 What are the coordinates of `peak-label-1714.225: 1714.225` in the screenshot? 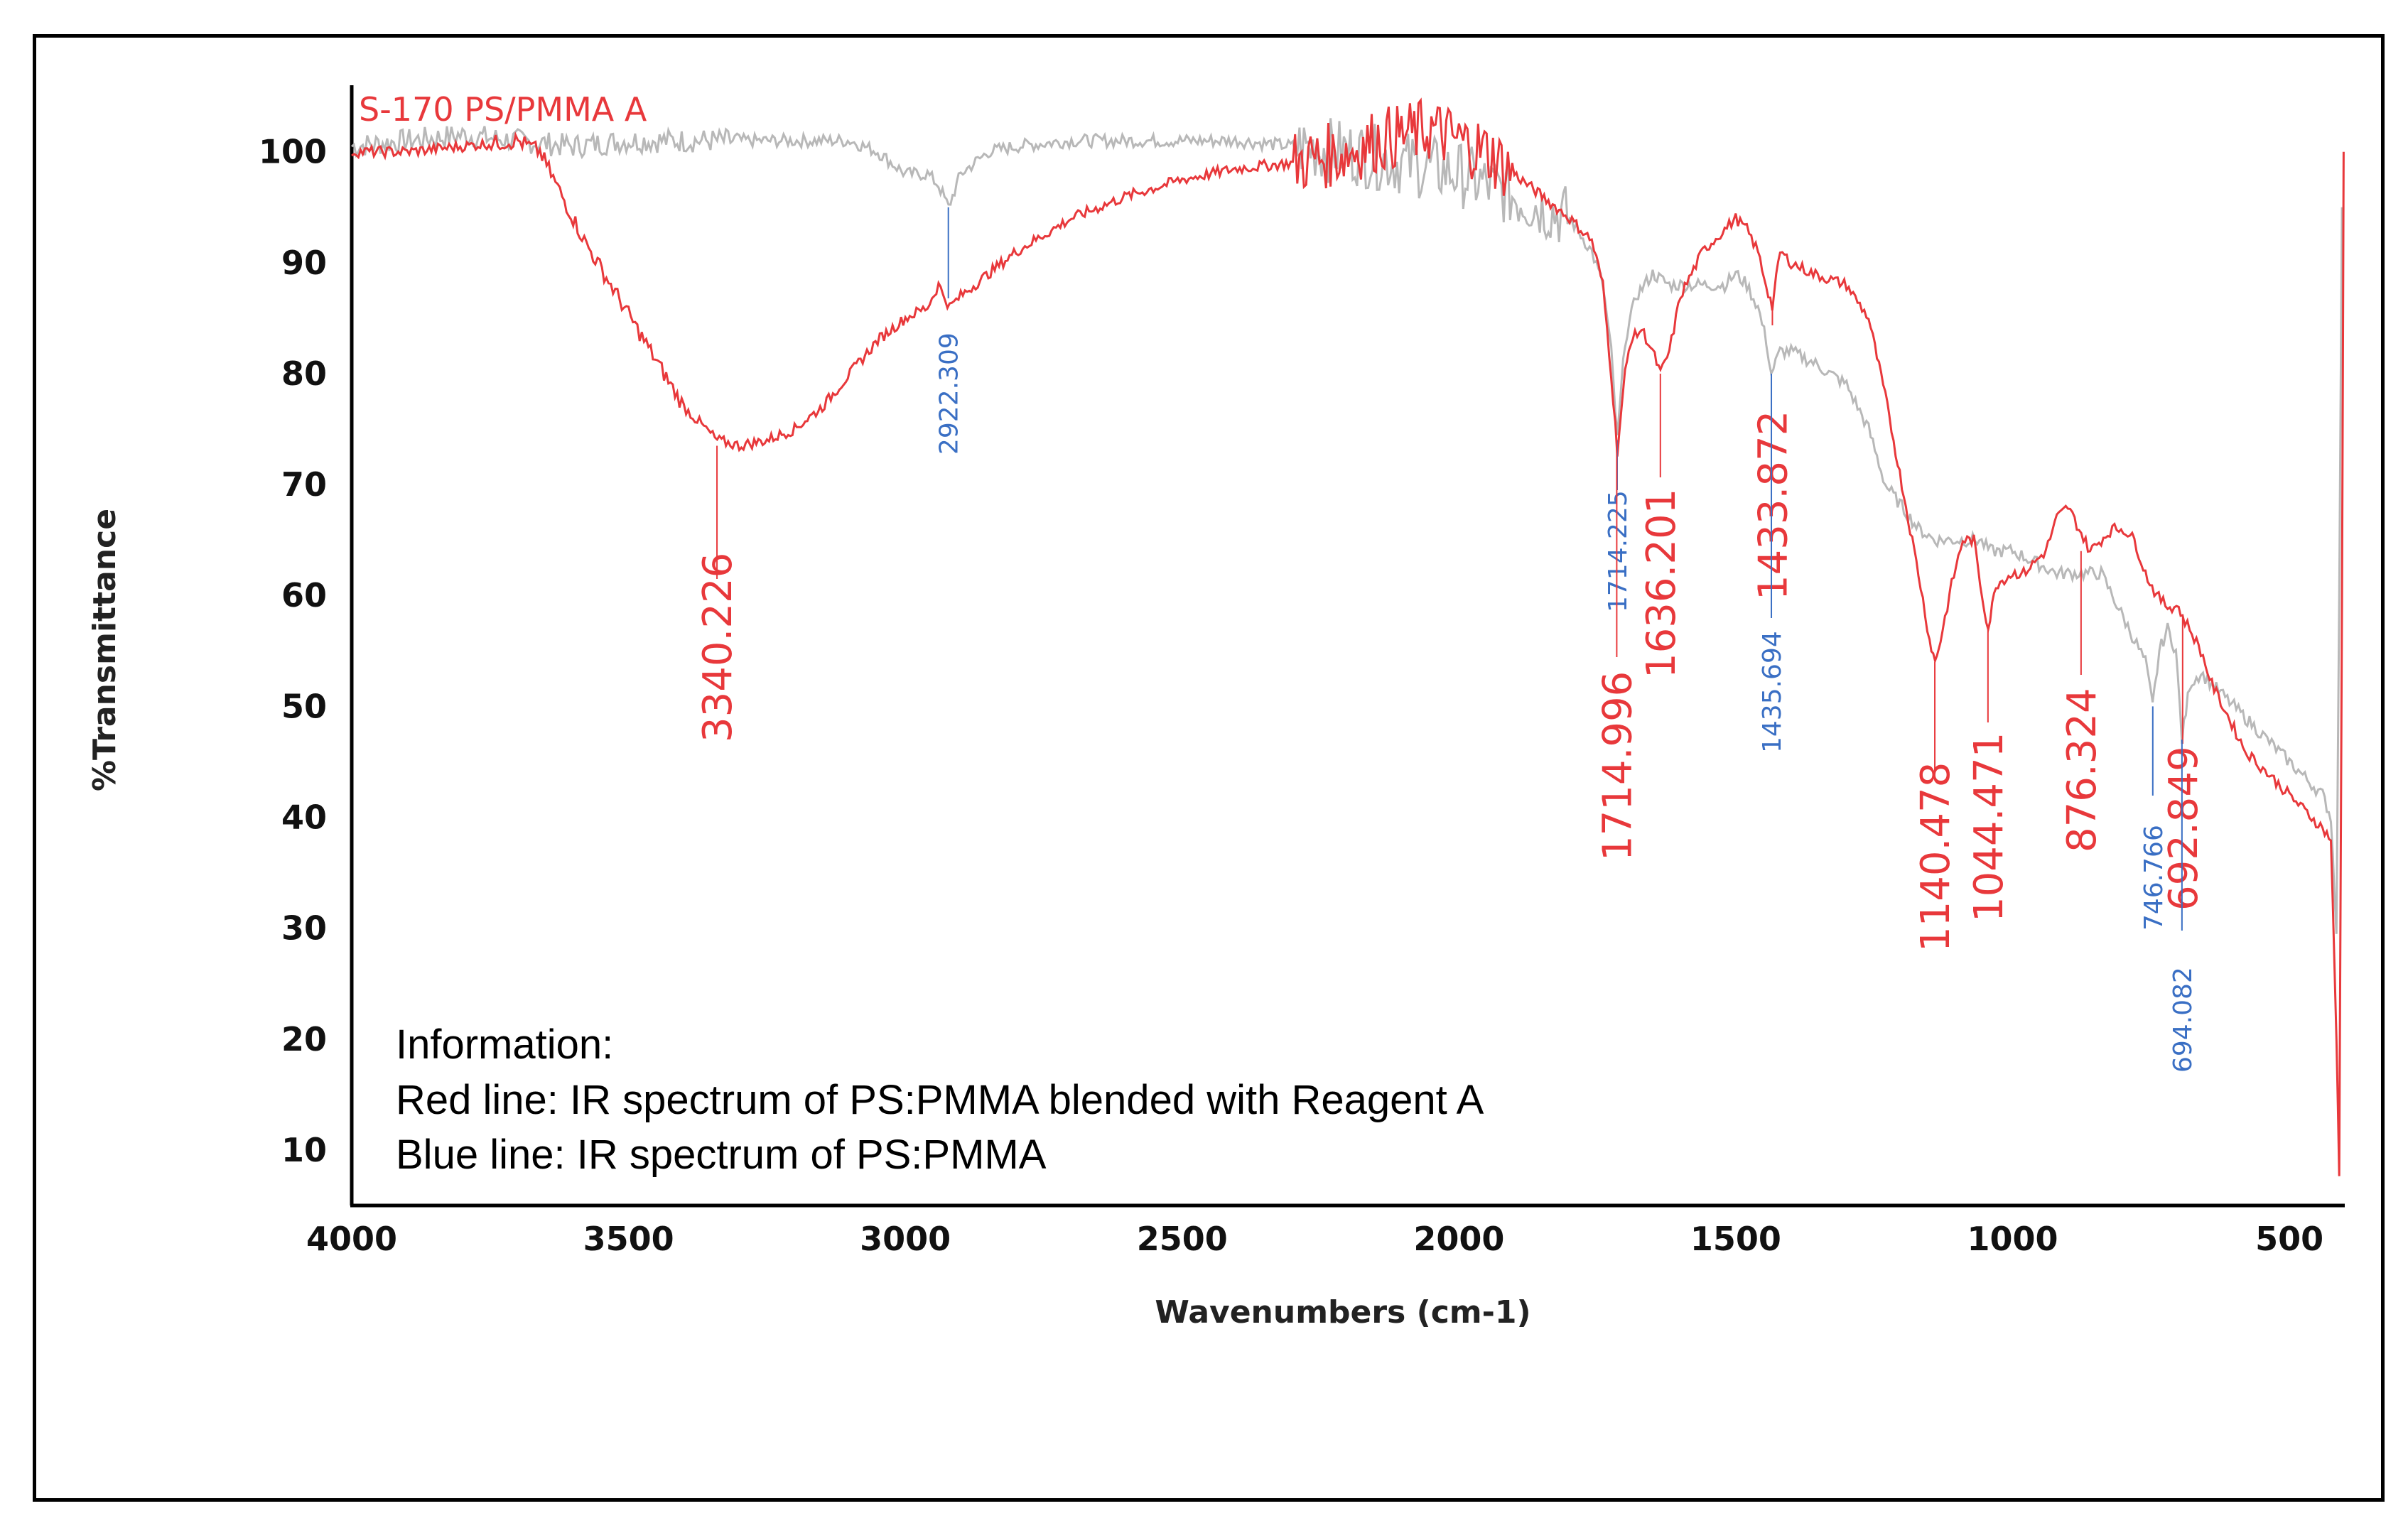 It's located at (1618, 551).